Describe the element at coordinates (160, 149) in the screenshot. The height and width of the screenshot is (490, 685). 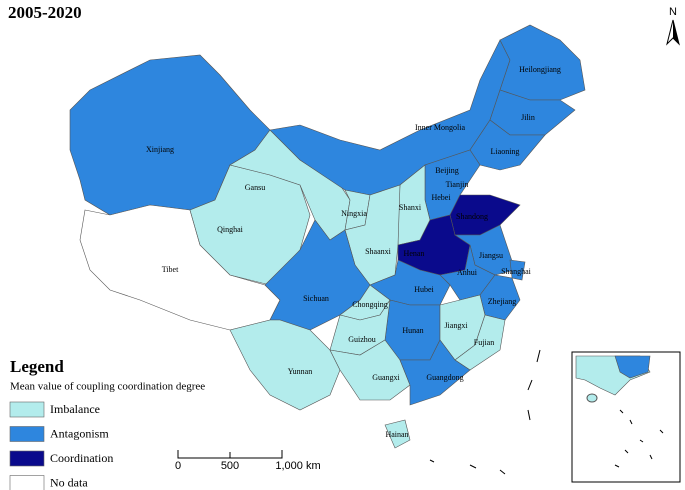
I see `region-label: Xinjiang` at that location.